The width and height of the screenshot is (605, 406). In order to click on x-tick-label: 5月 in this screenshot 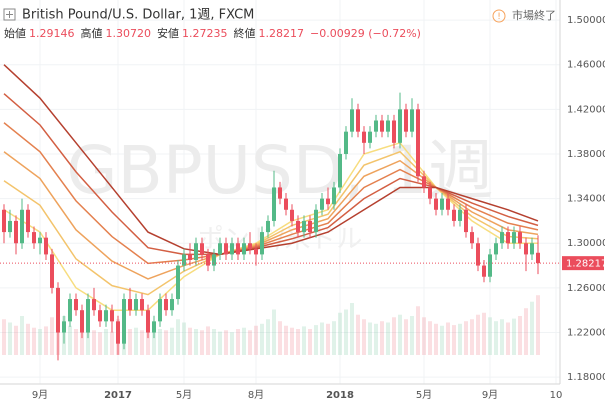, I will do `click(184, 395)`.